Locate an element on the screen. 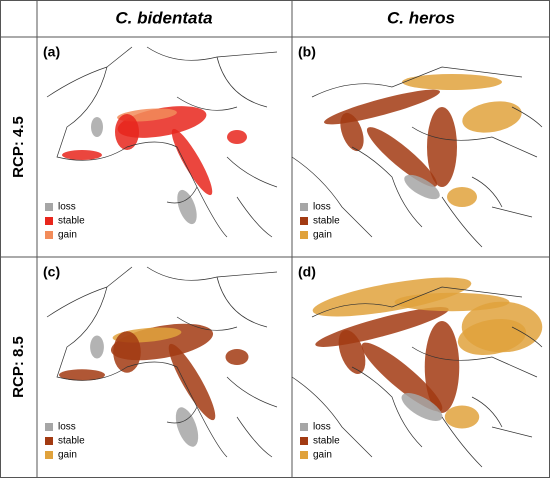 Image resolution: width=550 pixels, height=478 pixels. panel-tag: (d) is located at coordinates (307, 272).